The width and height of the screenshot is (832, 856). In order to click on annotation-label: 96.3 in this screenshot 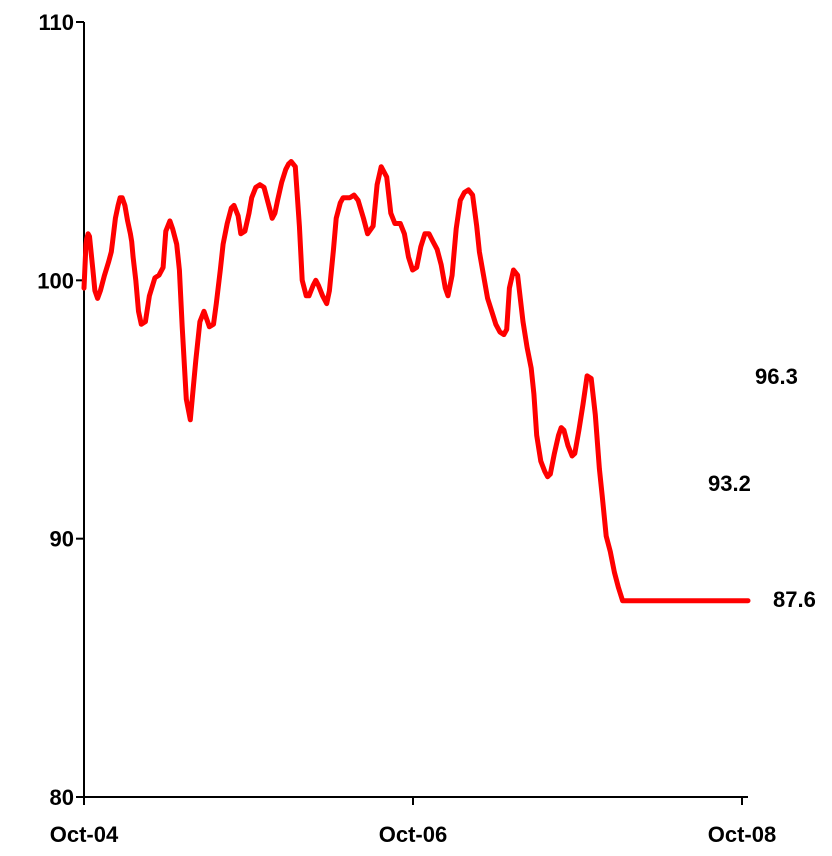, I will do `click(776, 376)`.